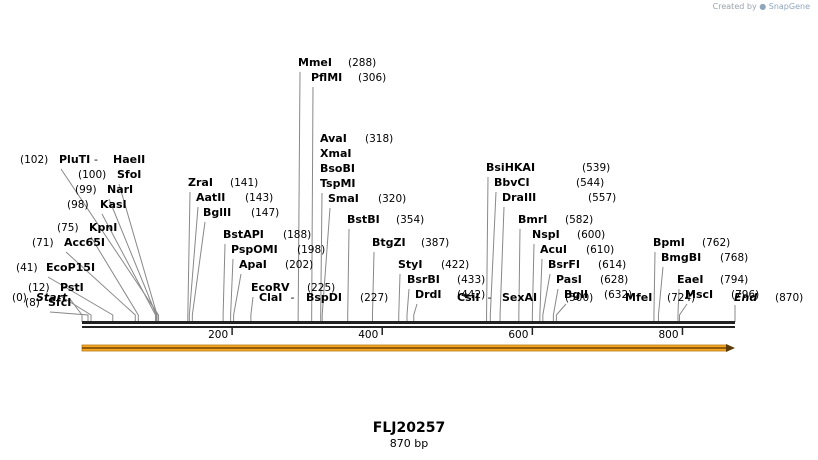  What do you see at coordinates (408, 324) in the screenshot?
I see `sequence-backbone` at bounding box center [408, 324].